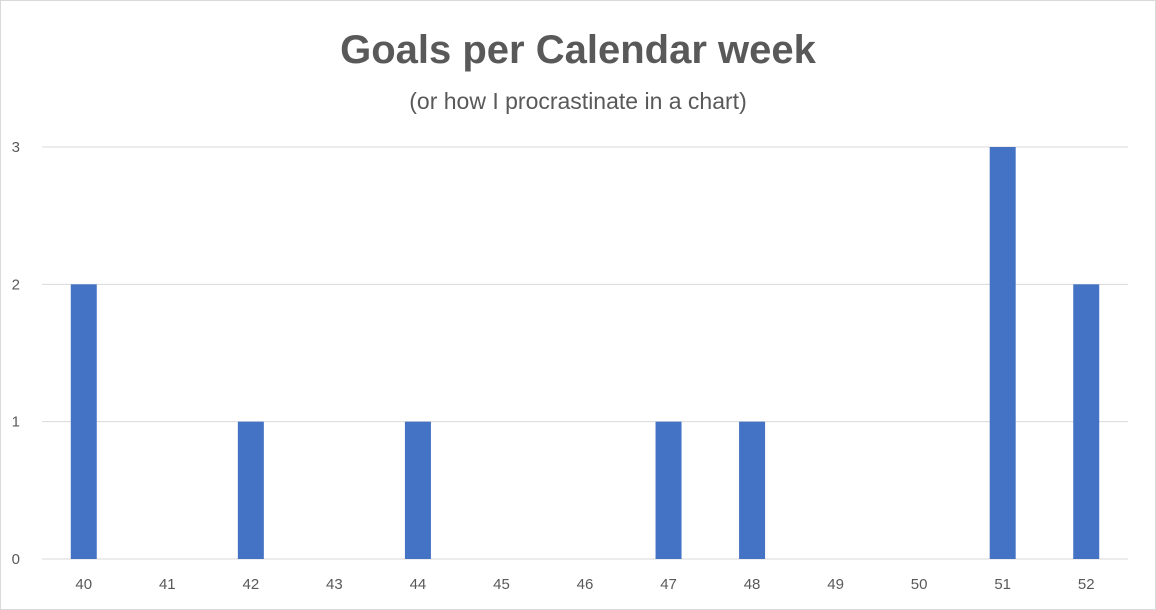  Describe the element at coordinates (1002, 584) in the screenshot. I see `x-tick-label: 51` at that location.